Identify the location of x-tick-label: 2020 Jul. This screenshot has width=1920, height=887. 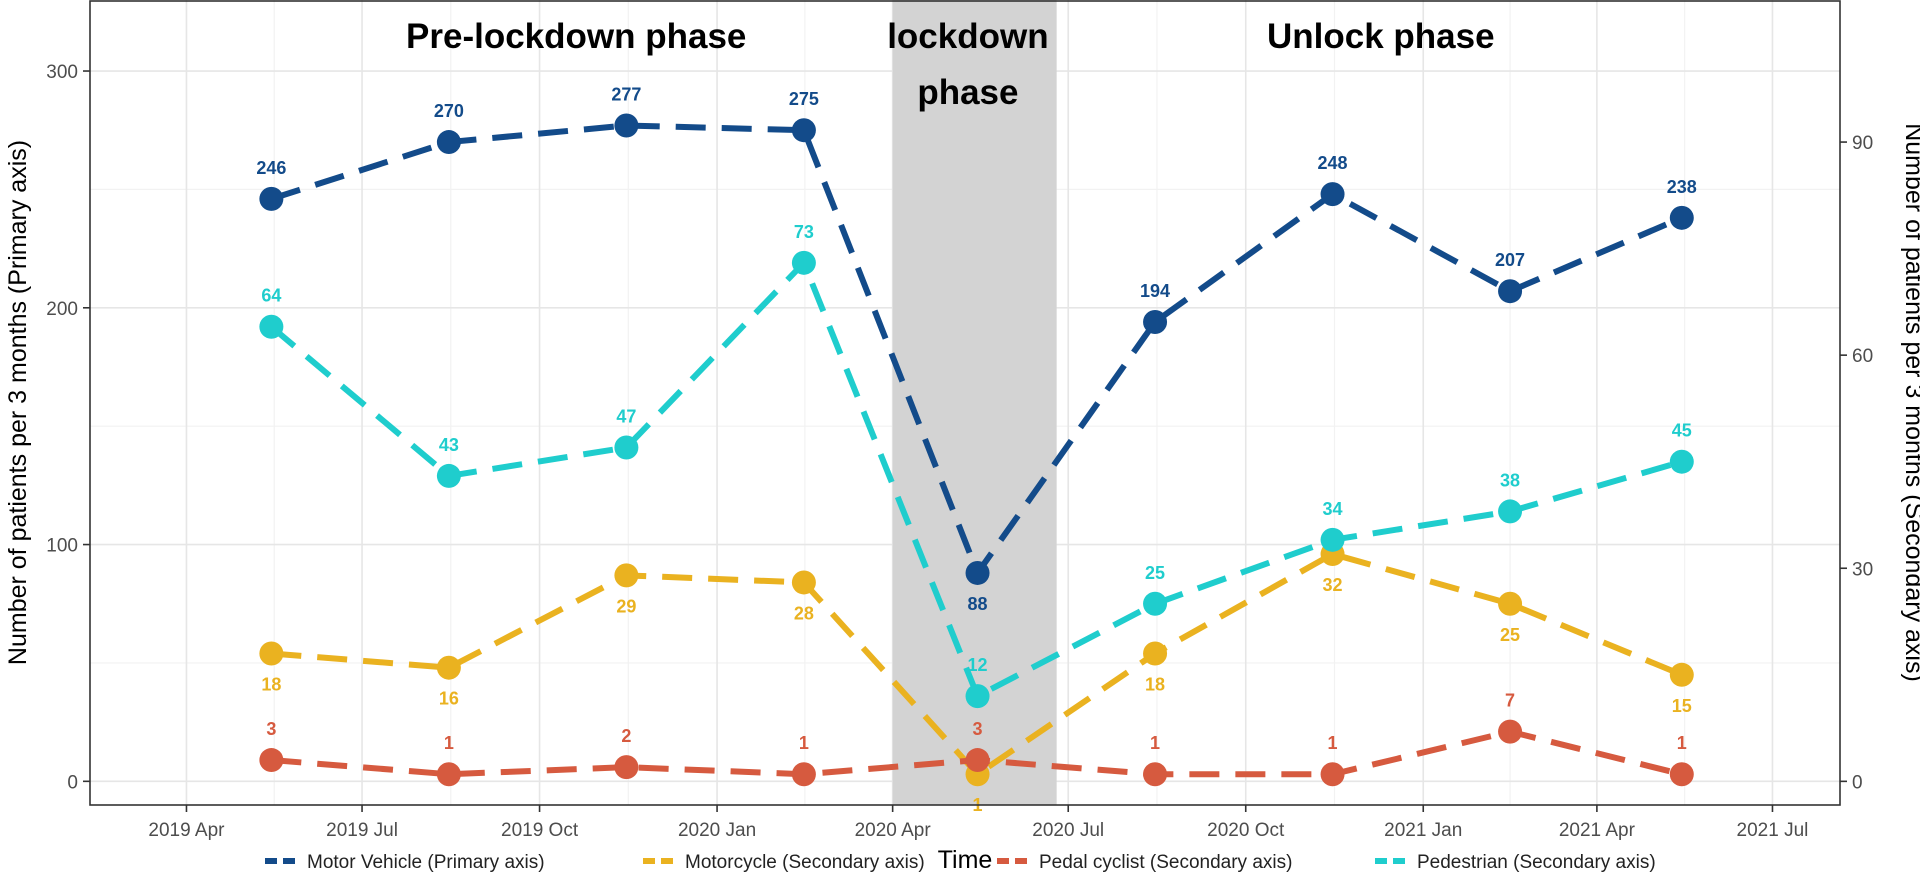
(1068, 830).